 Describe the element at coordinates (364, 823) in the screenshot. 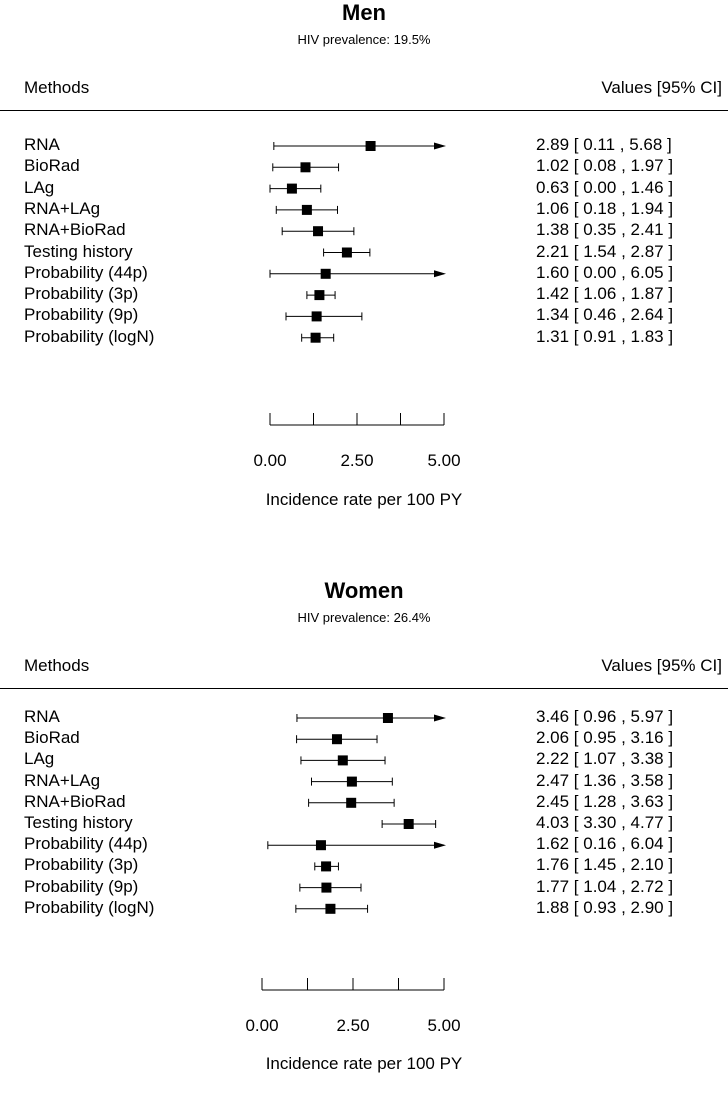

I see `forest-row: Testing history 4.03 [ 3.30 , 4.77 ]` at that location.